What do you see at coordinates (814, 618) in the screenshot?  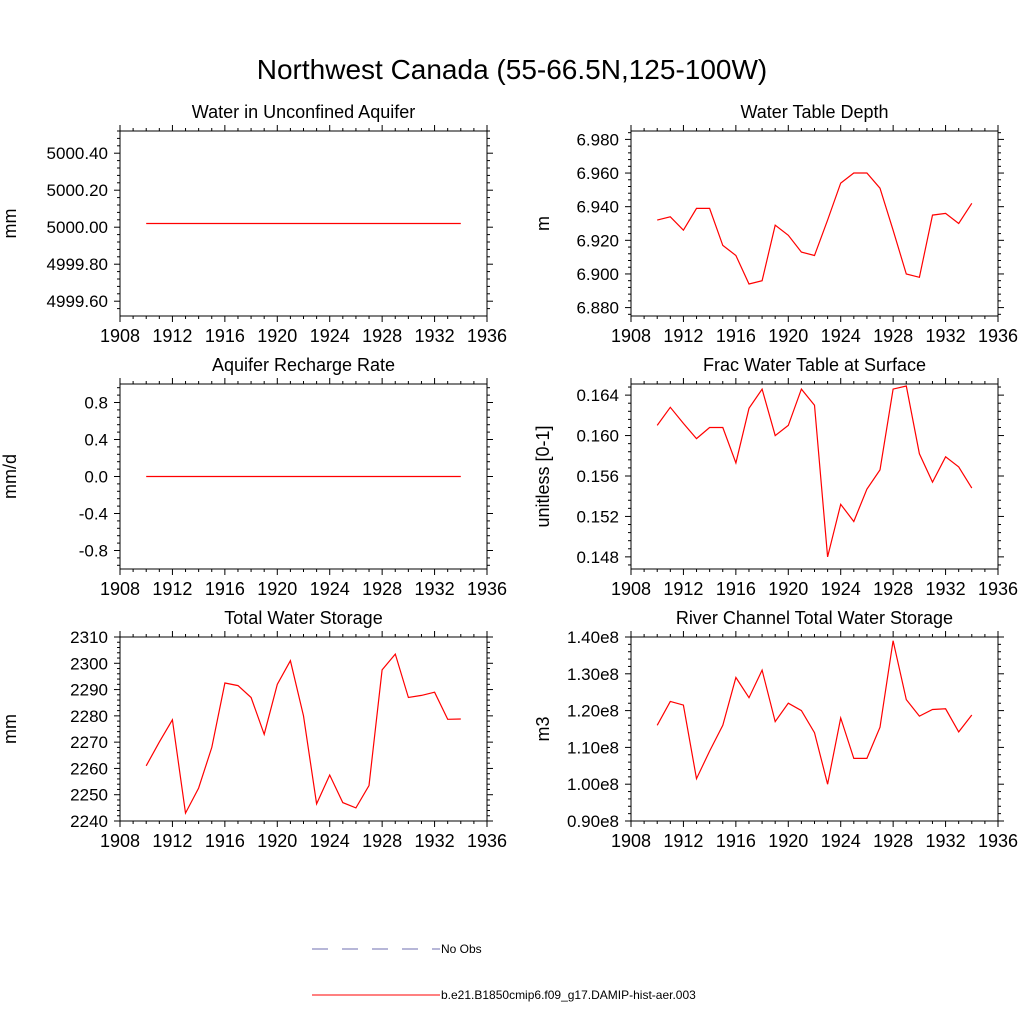 I see `panel-title: River Channel Total Water Storage` at bounding box center [814, 618].